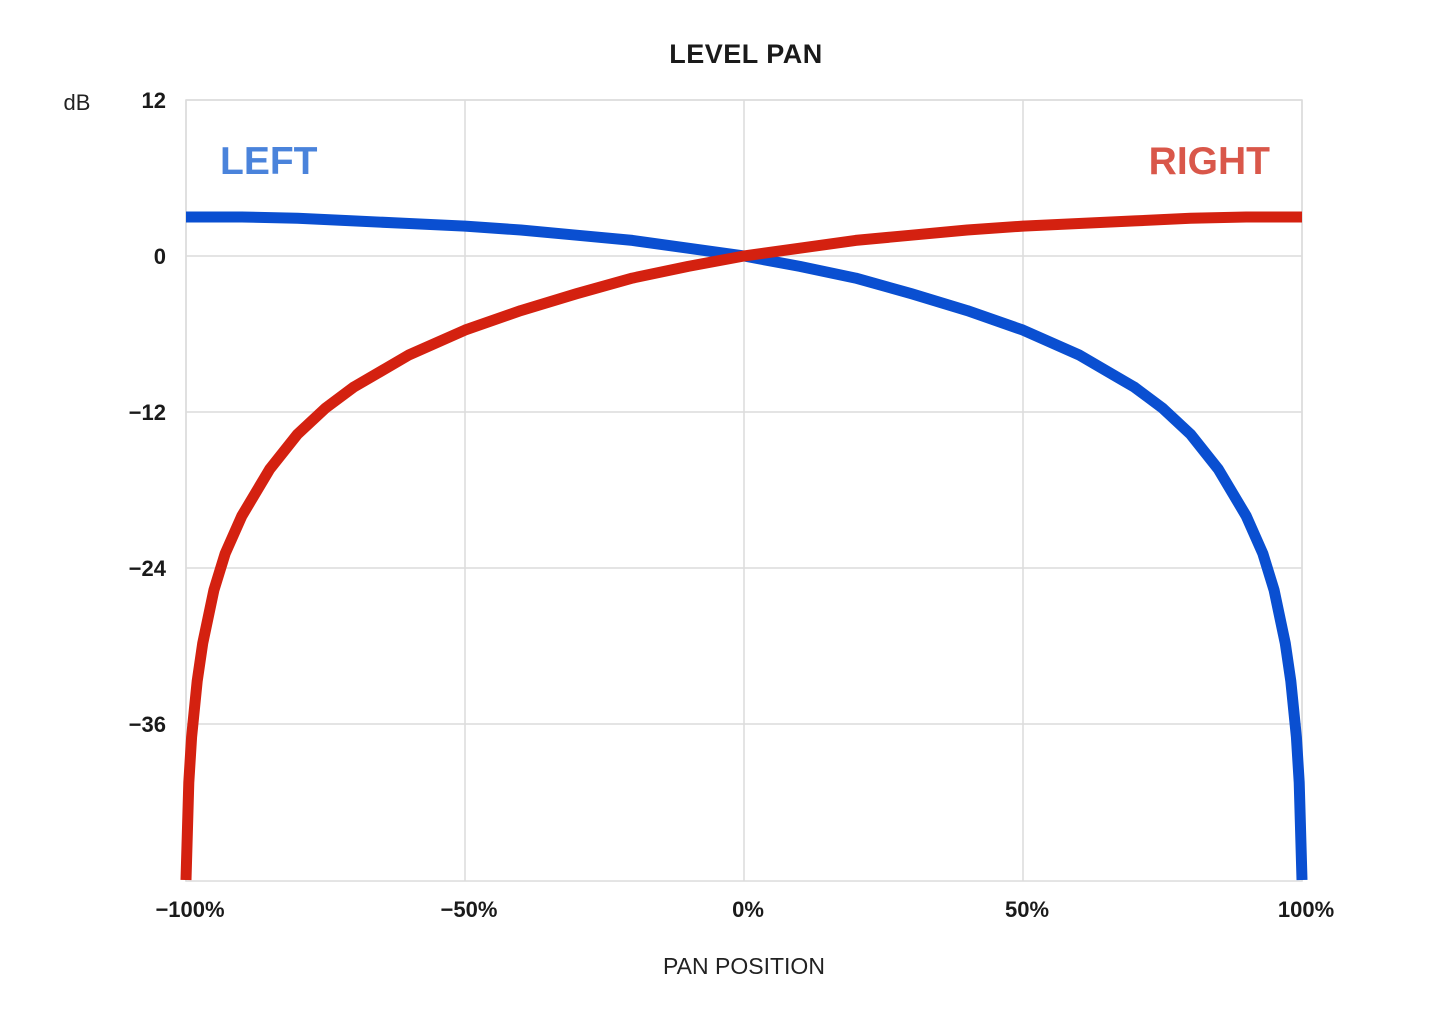 The height and width of the screenshot is (1022, 1438). Describe the element at coordinates (746, 54) in the screenshot. I see `chart-title: LEVEL PAN` at that location.